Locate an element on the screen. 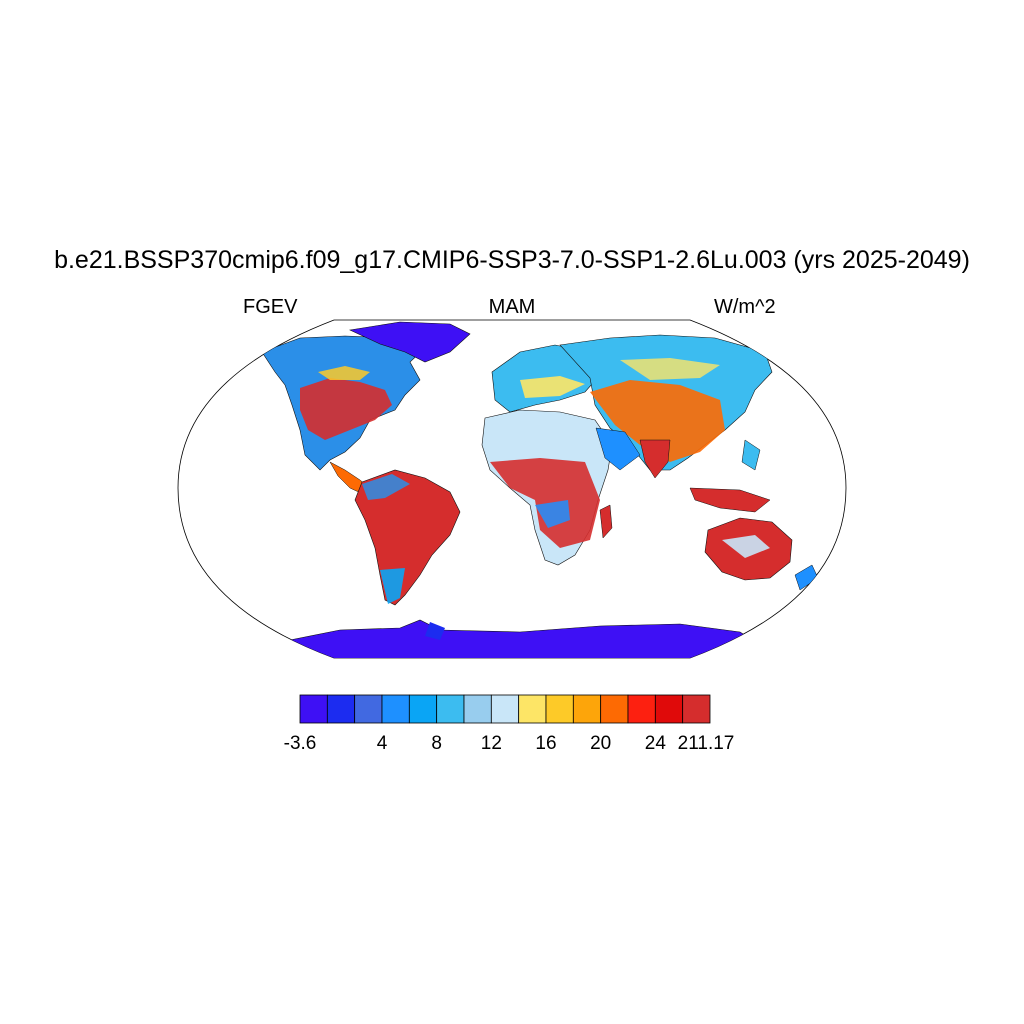 This screenshot has width=1024, height=1024. colorbar-tick-label: 24 is located at coordinates (655, 743).